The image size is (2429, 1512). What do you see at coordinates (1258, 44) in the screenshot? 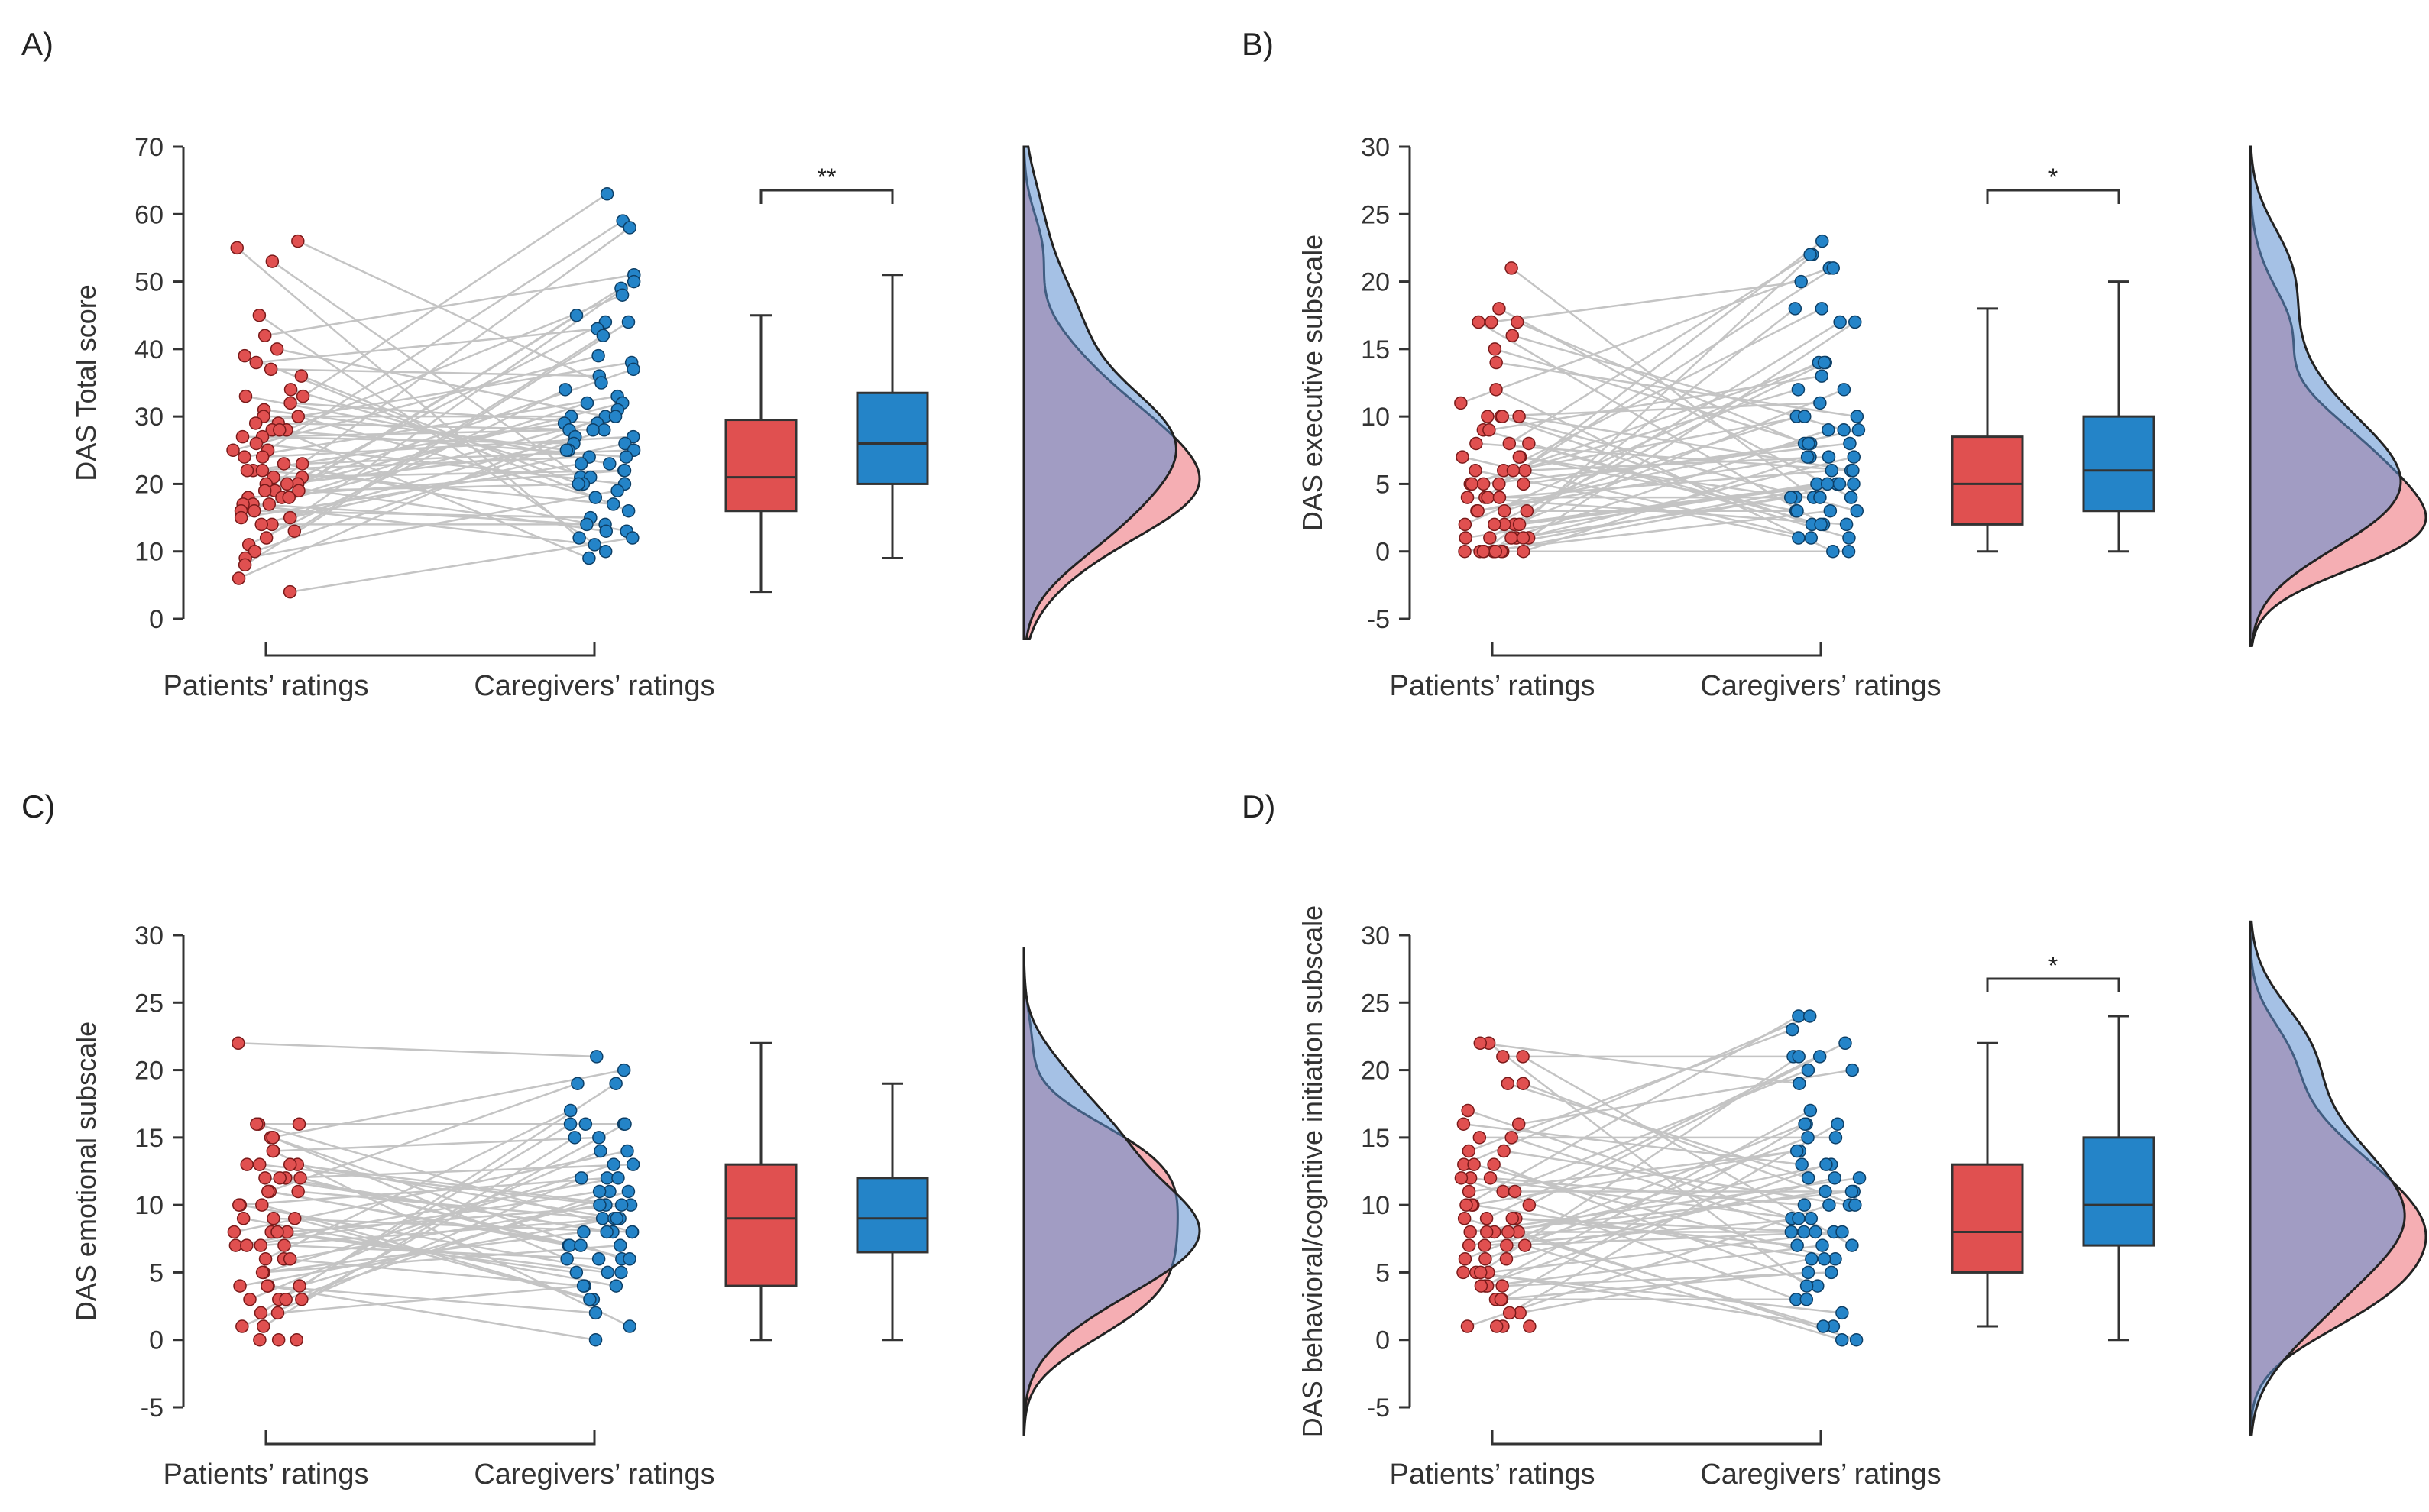
I see `panel-label: B)` at bounding box center [1258, 44].